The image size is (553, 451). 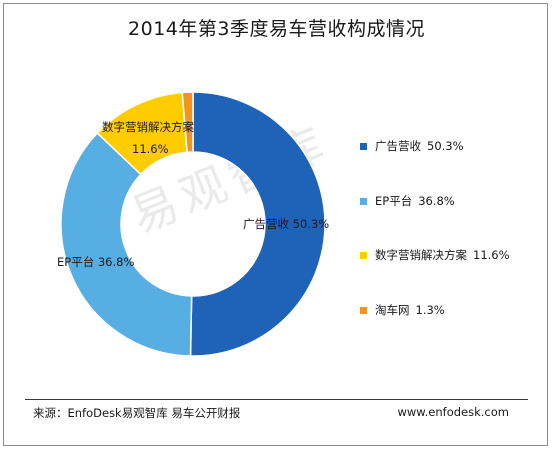 I want to click on legend-label: 淘车网, so click(x=392, y=310).